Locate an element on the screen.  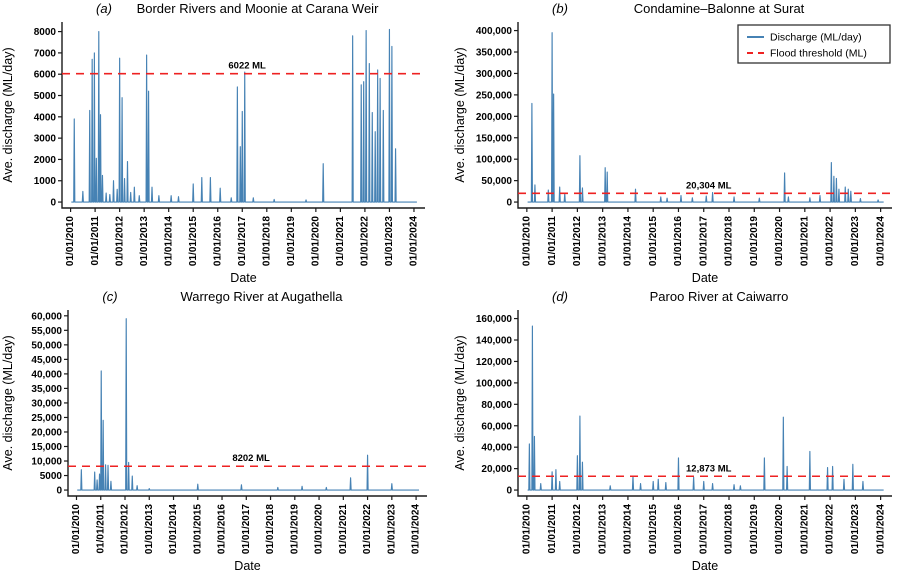
y-tick-label: 2000 is located at coordinates (45, 160).